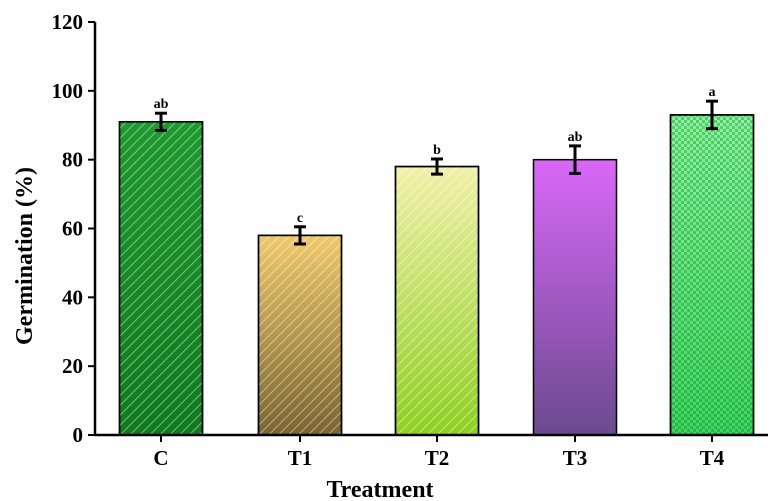 This screenshot has width=771, height=501. What do you see at coordinates (379, 489) in the screenshot?
I see `x-axis-title: Treatment` at bounding box center [379, 489].